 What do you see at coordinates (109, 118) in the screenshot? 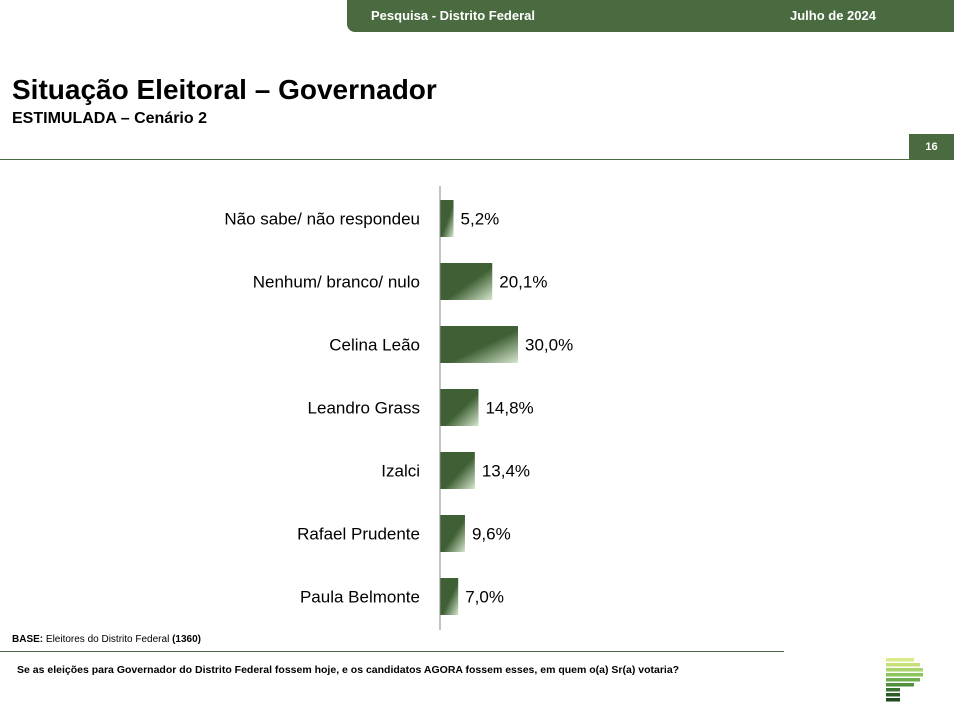
I see `page-subtitle: ESTIMULADA – Cenário 2` at bounding box center [109, 118].